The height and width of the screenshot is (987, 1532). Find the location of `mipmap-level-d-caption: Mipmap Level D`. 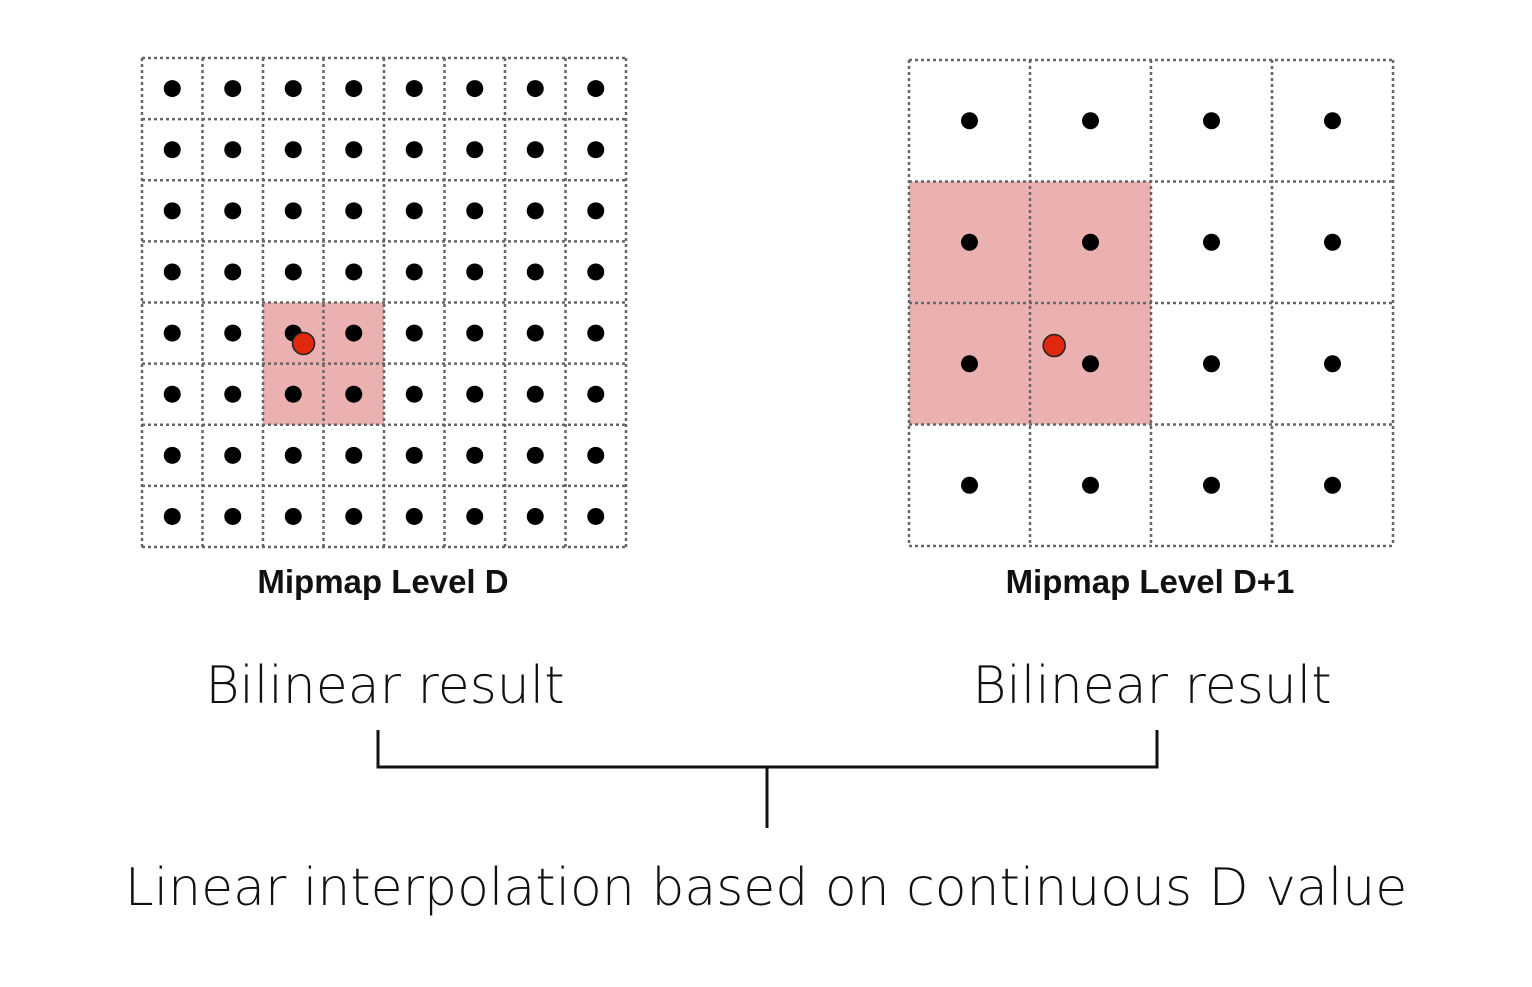

mipmap-level-d-caption: Mipmap Level D is located at coordinates (382, 581).